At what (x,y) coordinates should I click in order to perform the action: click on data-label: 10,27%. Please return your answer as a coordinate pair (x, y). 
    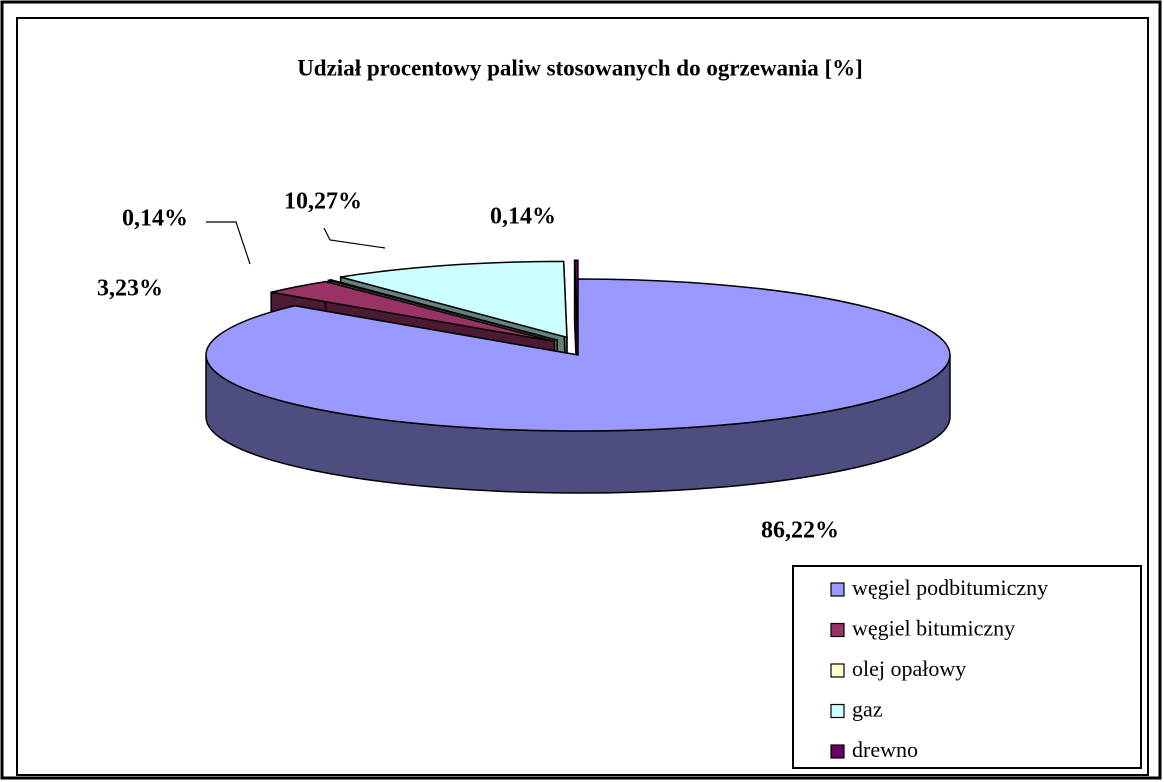
    Looking at the image, I should click on (323, 202).